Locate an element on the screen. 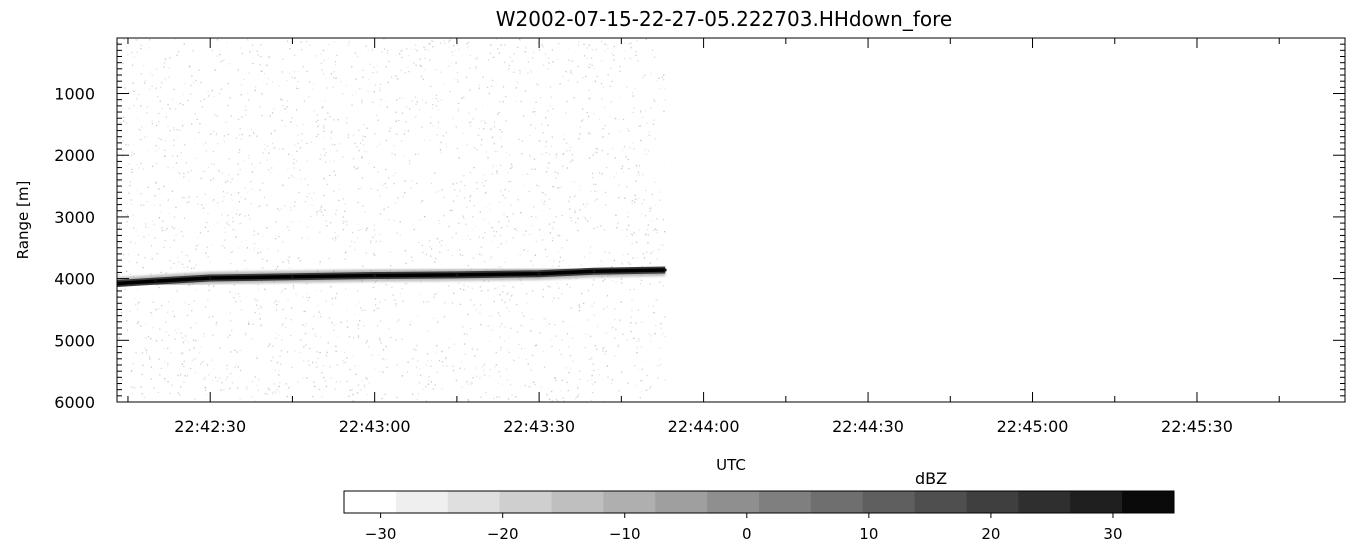 This screenshot has height=545, width=1370. colorbar-label: dBZ is located at coordinates (931, 478).